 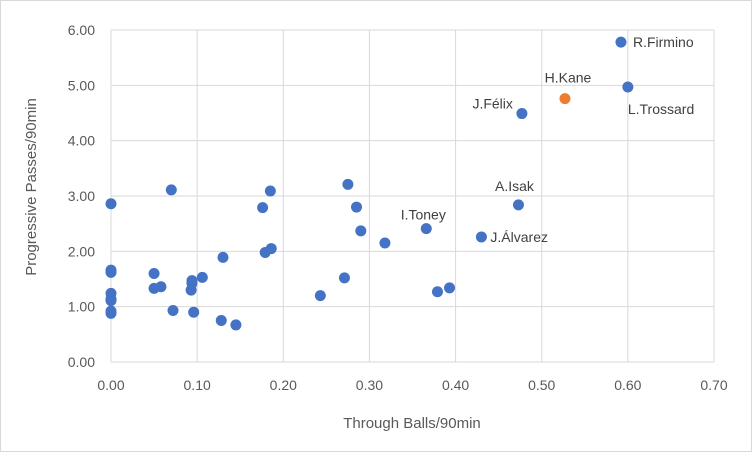 I want to click on y-tick-labels: 0.00 1.00 2.00 3.00 4.00 5.00 6.00, so click(x=81, y=196).